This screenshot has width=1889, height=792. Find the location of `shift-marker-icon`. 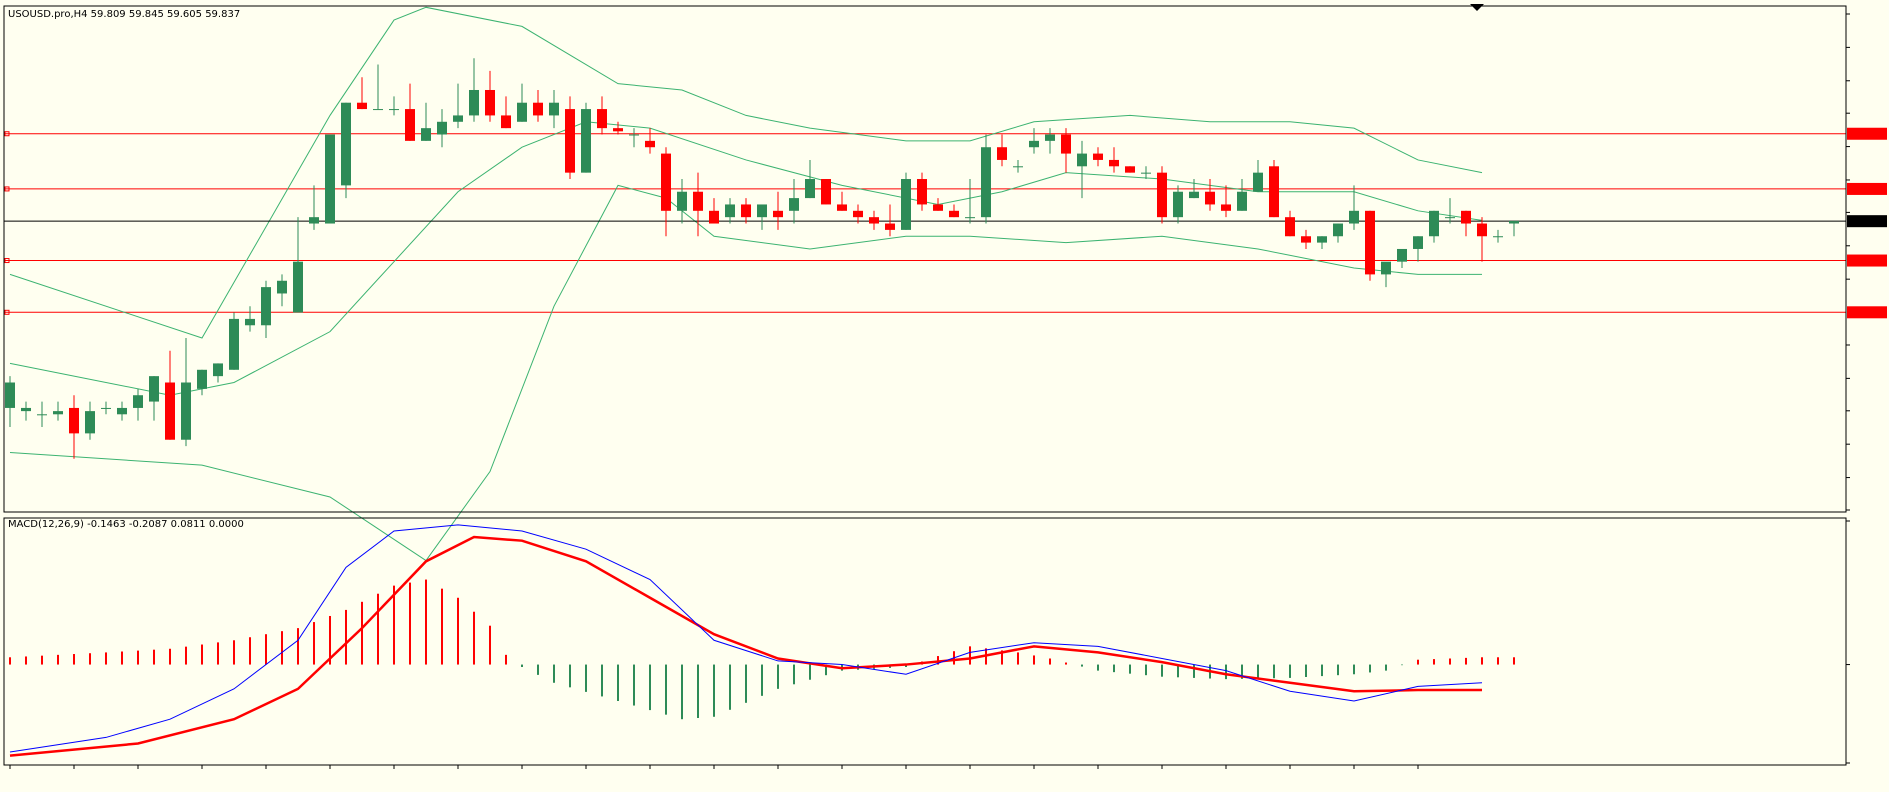

shift-marker-icon is located at coordinates (1477, 7).